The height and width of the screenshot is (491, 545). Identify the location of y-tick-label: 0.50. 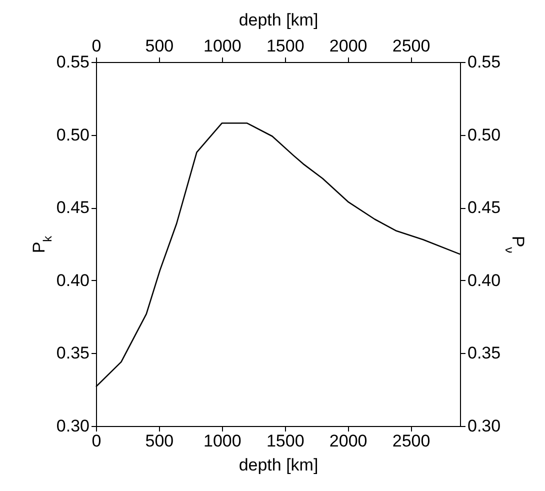
(73, 134).